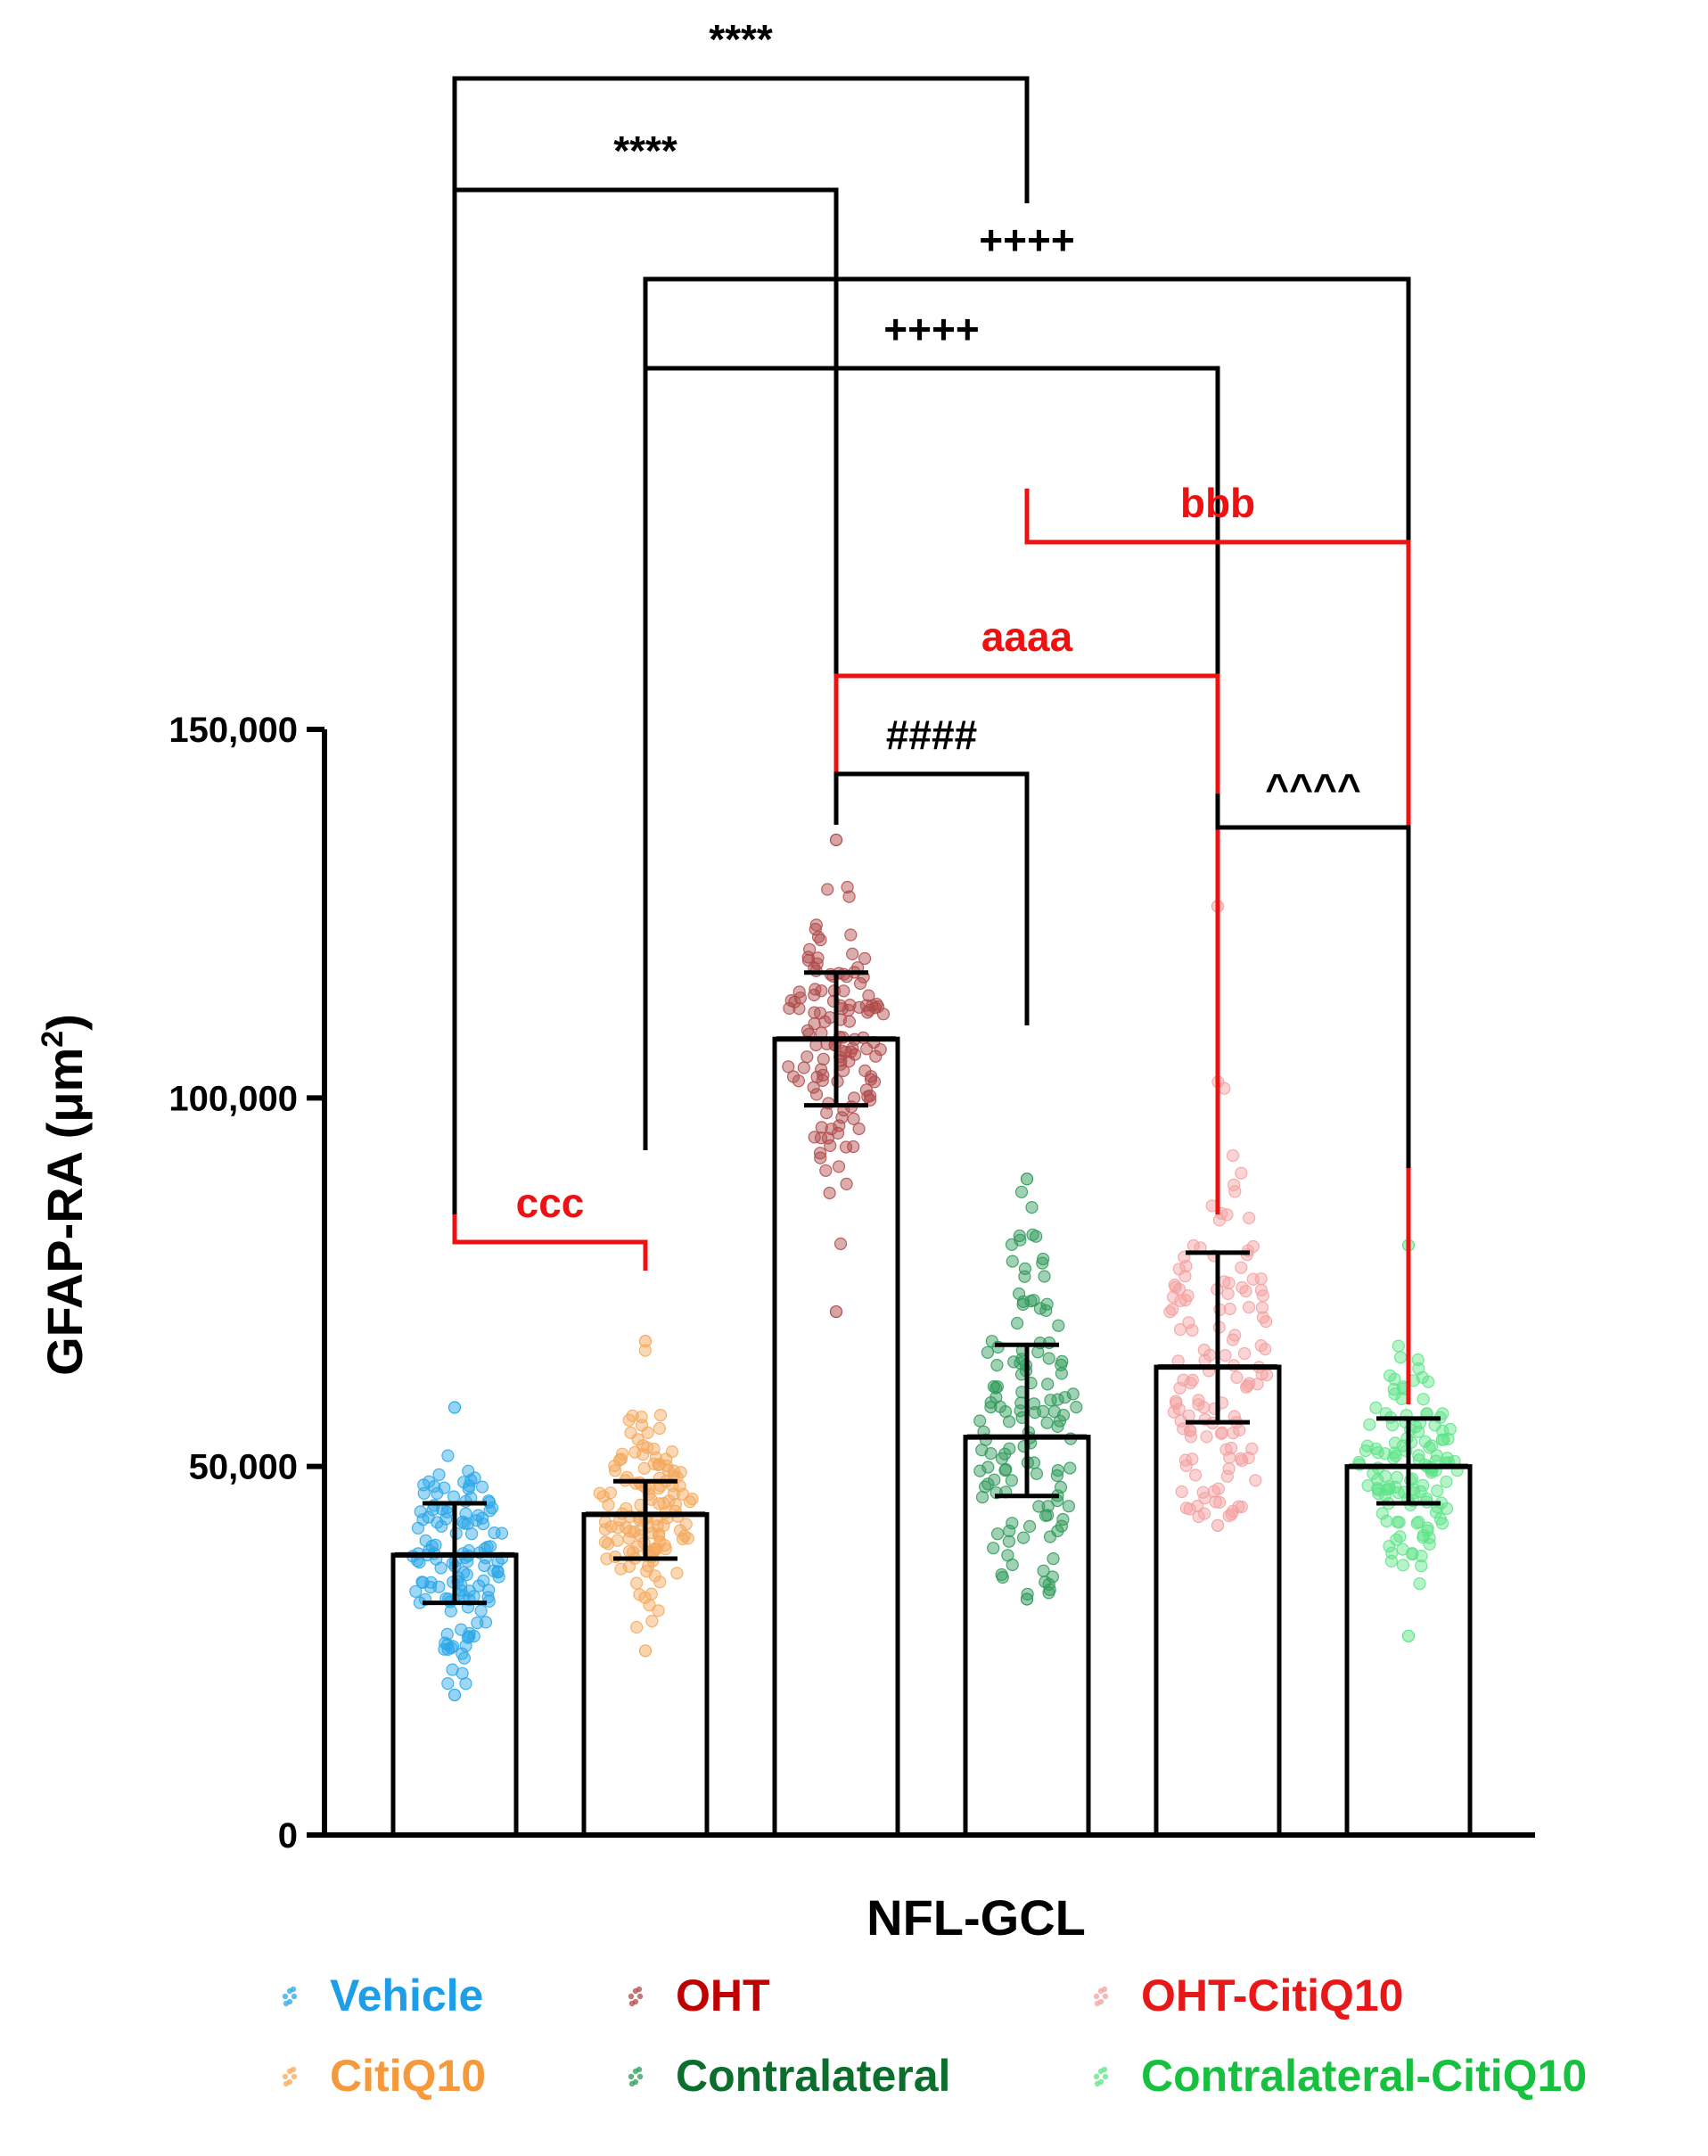 The width and height of the screenshot is (1708, 2156). I want to click on legend-entry: OHT-CitiQ10, so click(1248, 1995).